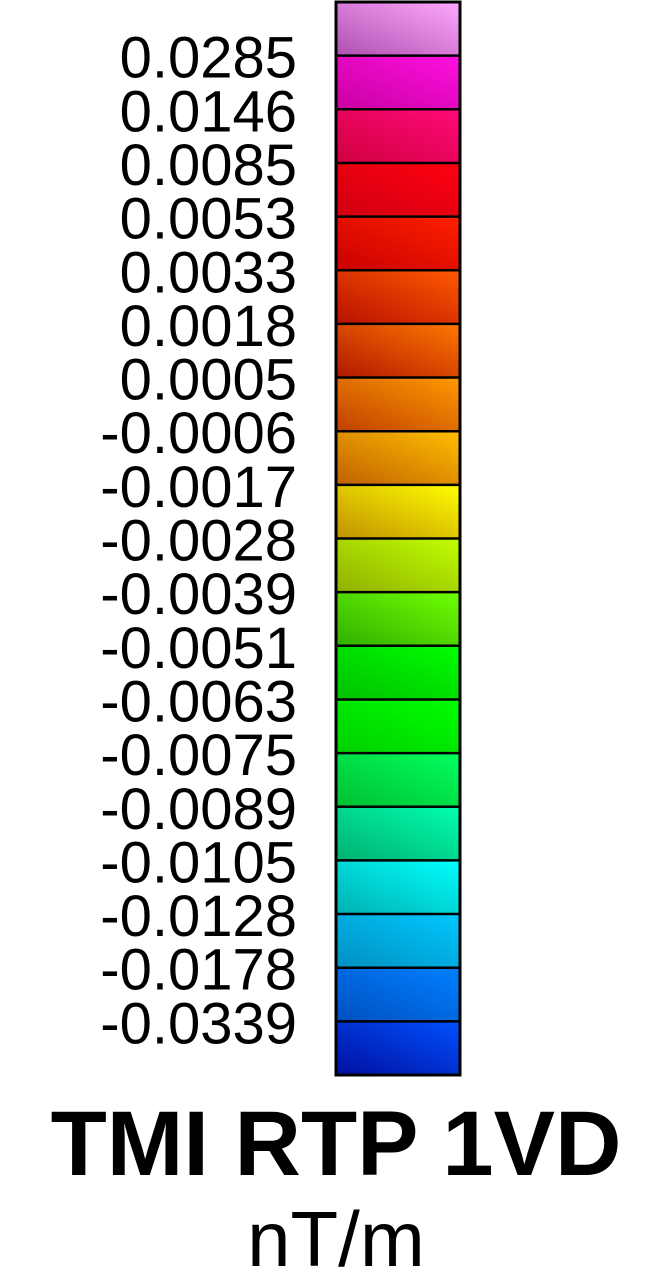 Image resolution: width=672 pixels, height=1283 pixels. What do you see at coordinates (198, 433) in the screenshot?
I see `tick-label: -0.0006` at bounding box center [198, 433].